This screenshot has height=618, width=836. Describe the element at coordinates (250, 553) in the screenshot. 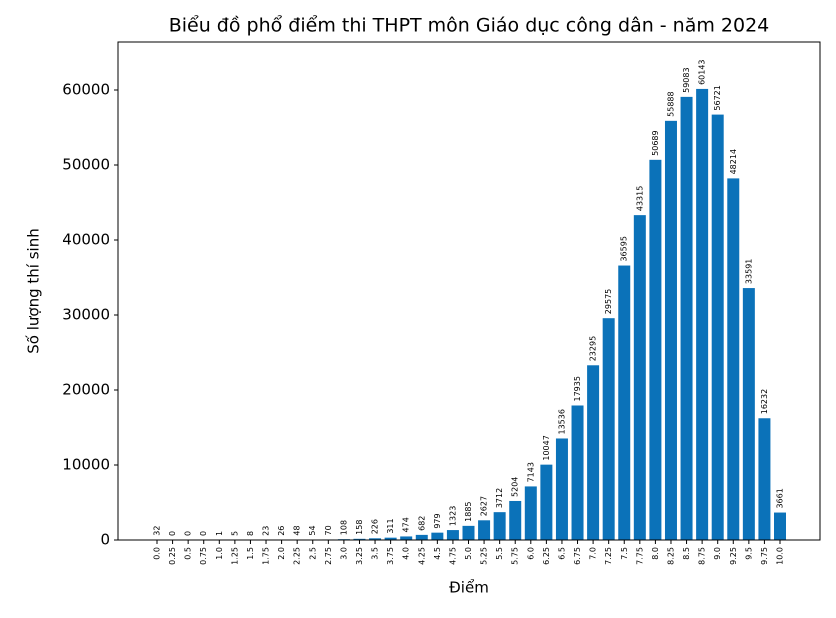

I see `x-tick-label: 1.5` at that location.